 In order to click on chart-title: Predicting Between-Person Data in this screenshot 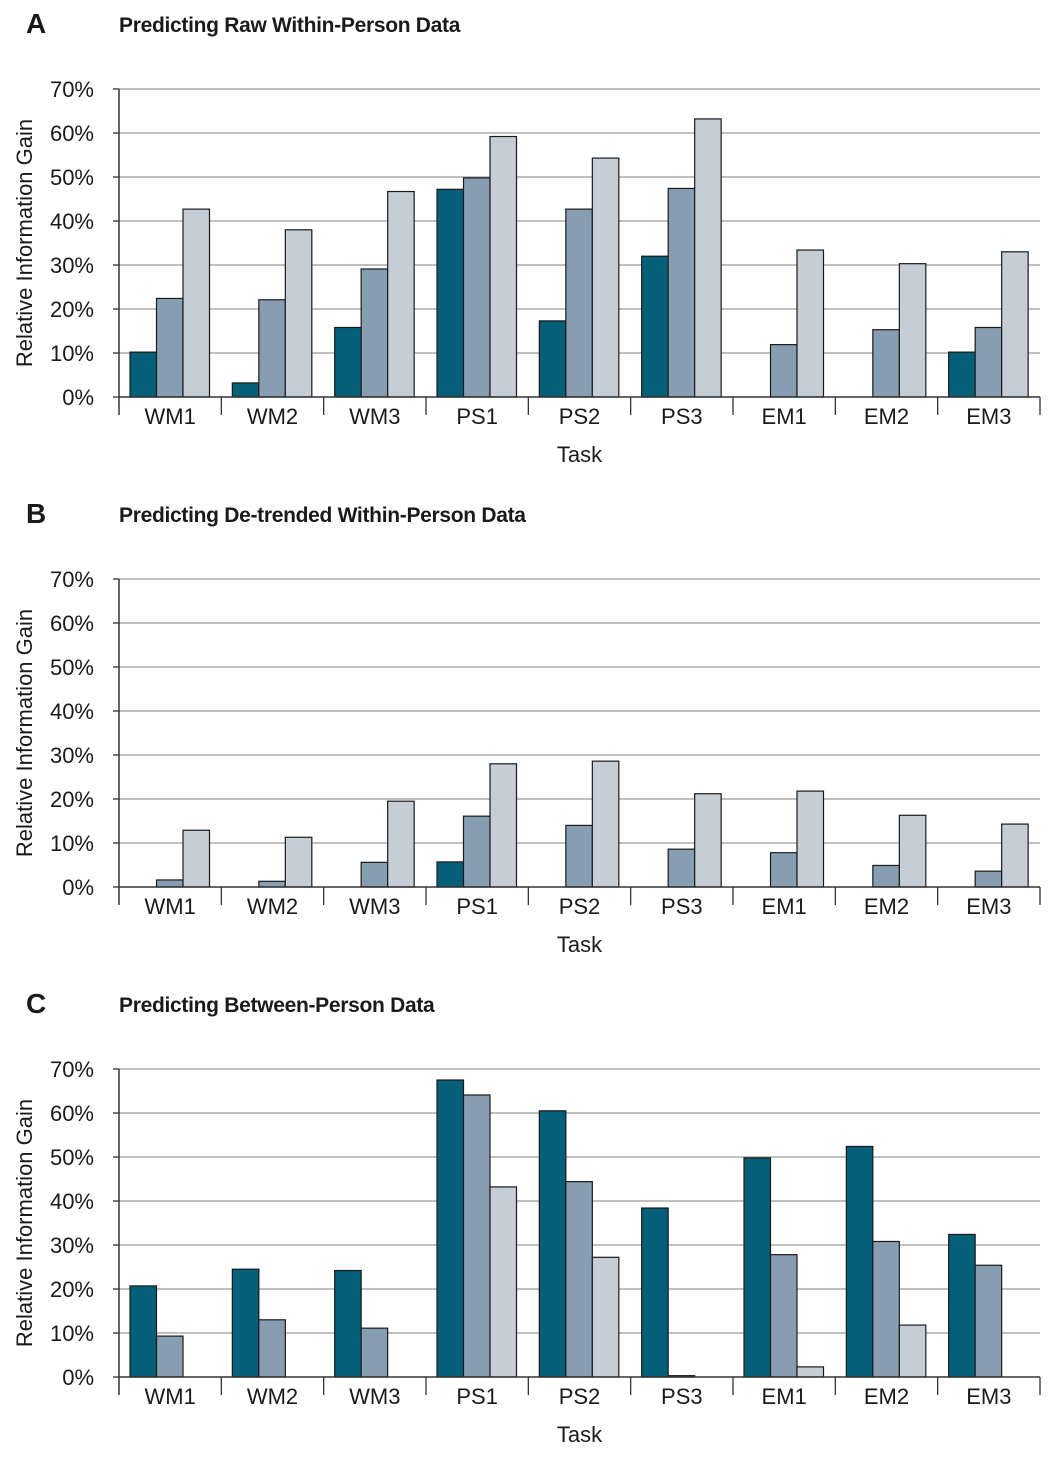, I will do `click(277, 1005)`.